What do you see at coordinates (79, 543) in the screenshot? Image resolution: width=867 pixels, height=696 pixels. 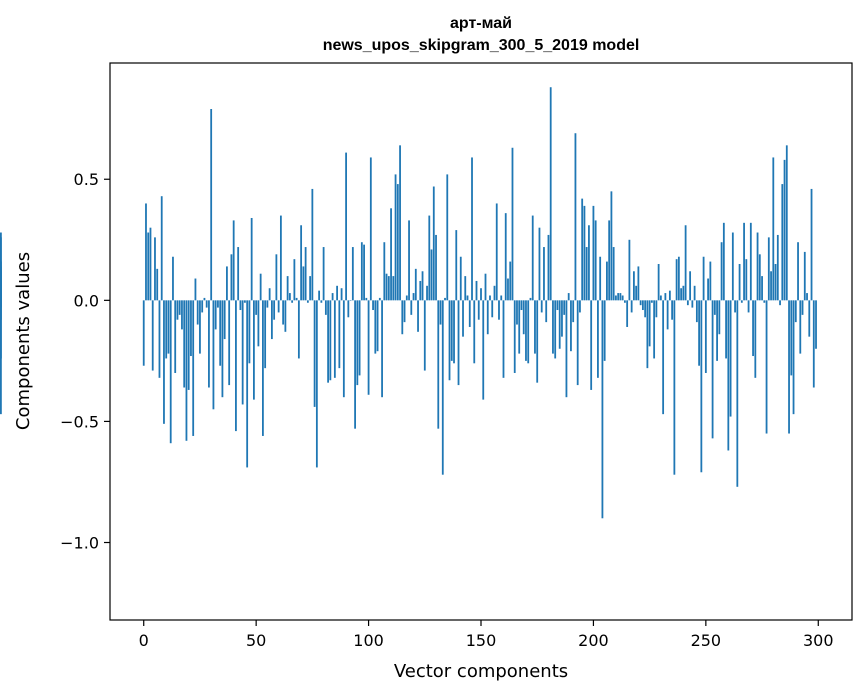 I see `y-tick-label: −1.0` at bounding box center [79, 543].